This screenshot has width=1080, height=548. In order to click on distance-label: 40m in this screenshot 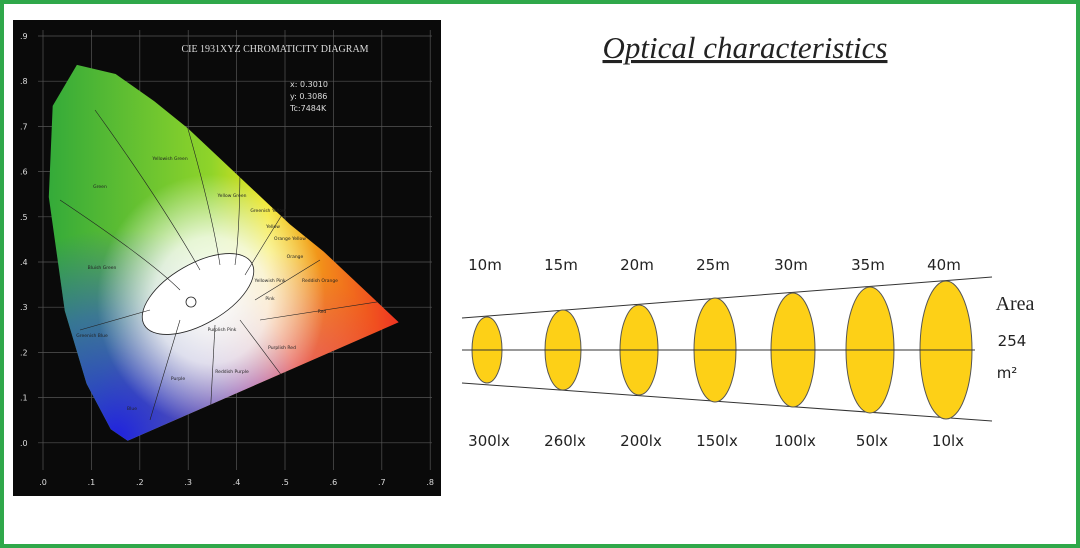, I will do `click(944, 265)`.